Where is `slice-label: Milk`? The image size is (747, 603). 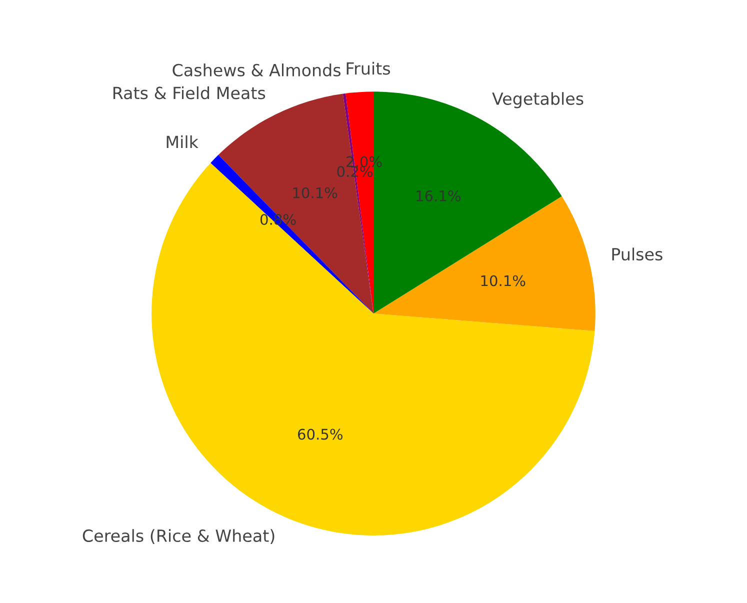 slice-label: Milk is located at coordinates (182, 141).